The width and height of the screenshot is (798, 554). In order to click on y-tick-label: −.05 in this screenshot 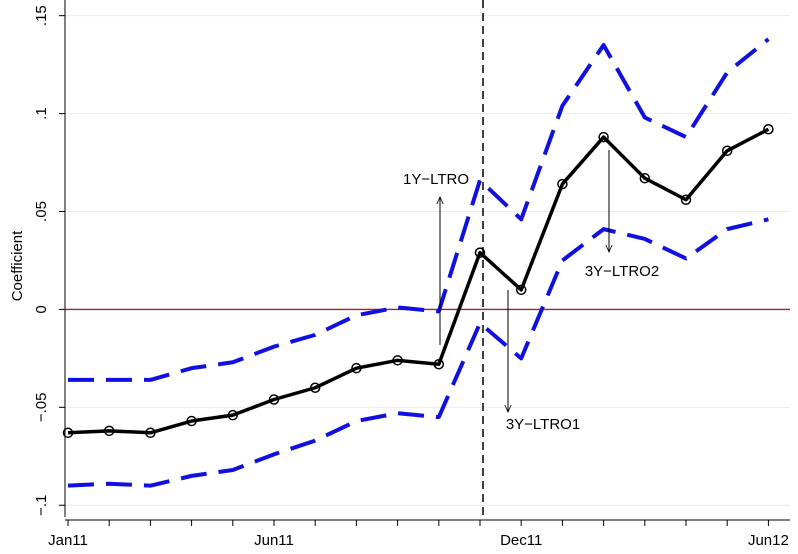, I will do `click(41, 408)`.